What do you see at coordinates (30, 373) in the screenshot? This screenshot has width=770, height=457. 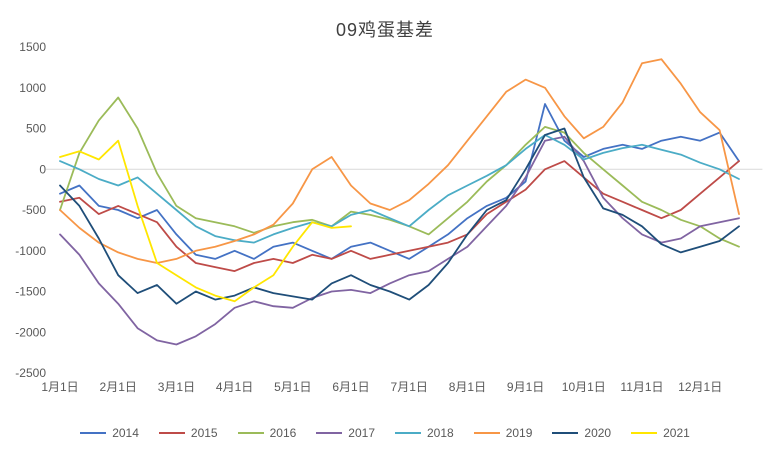 I see `y-tick-label: -2500` at bounding box center [30, 373].